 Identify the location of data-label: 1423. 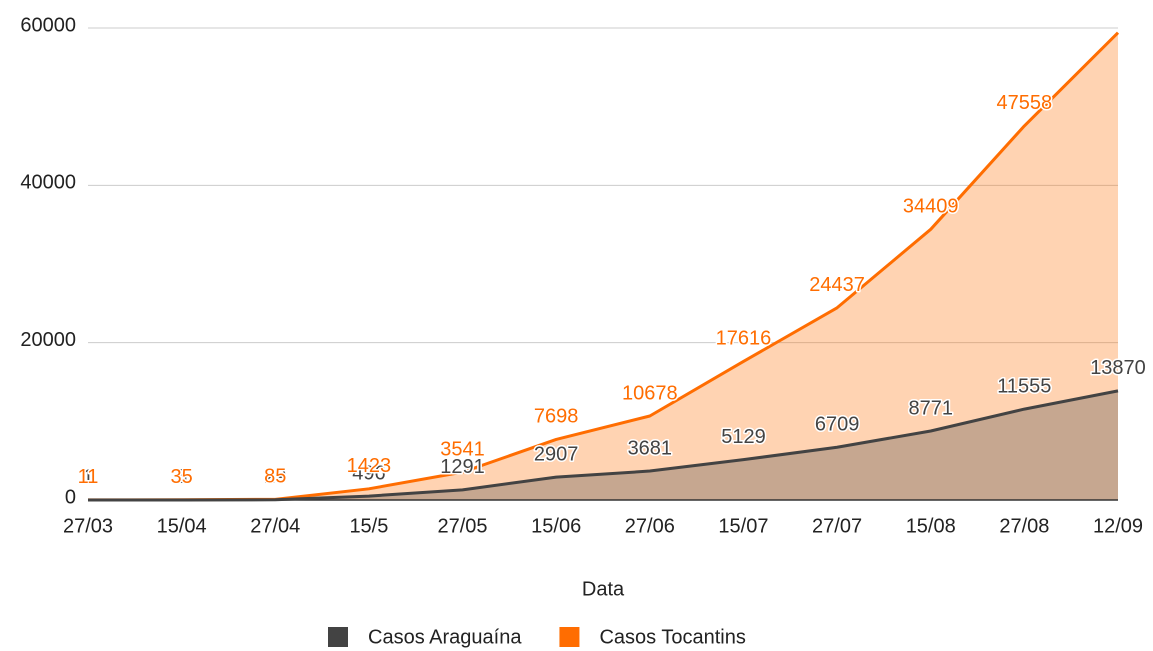
(369, 466).